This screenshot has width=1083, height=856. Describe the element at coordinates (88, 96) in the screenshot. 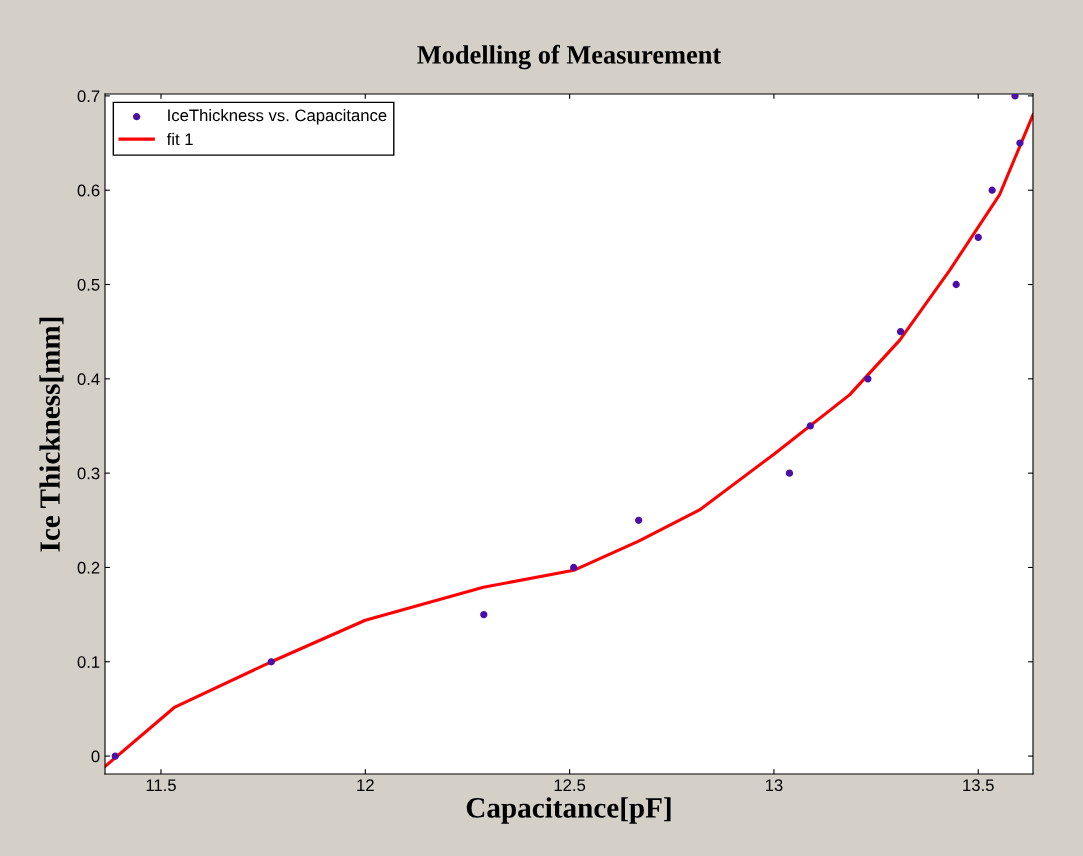

I see `y-tick-label: 0.7` at that location.